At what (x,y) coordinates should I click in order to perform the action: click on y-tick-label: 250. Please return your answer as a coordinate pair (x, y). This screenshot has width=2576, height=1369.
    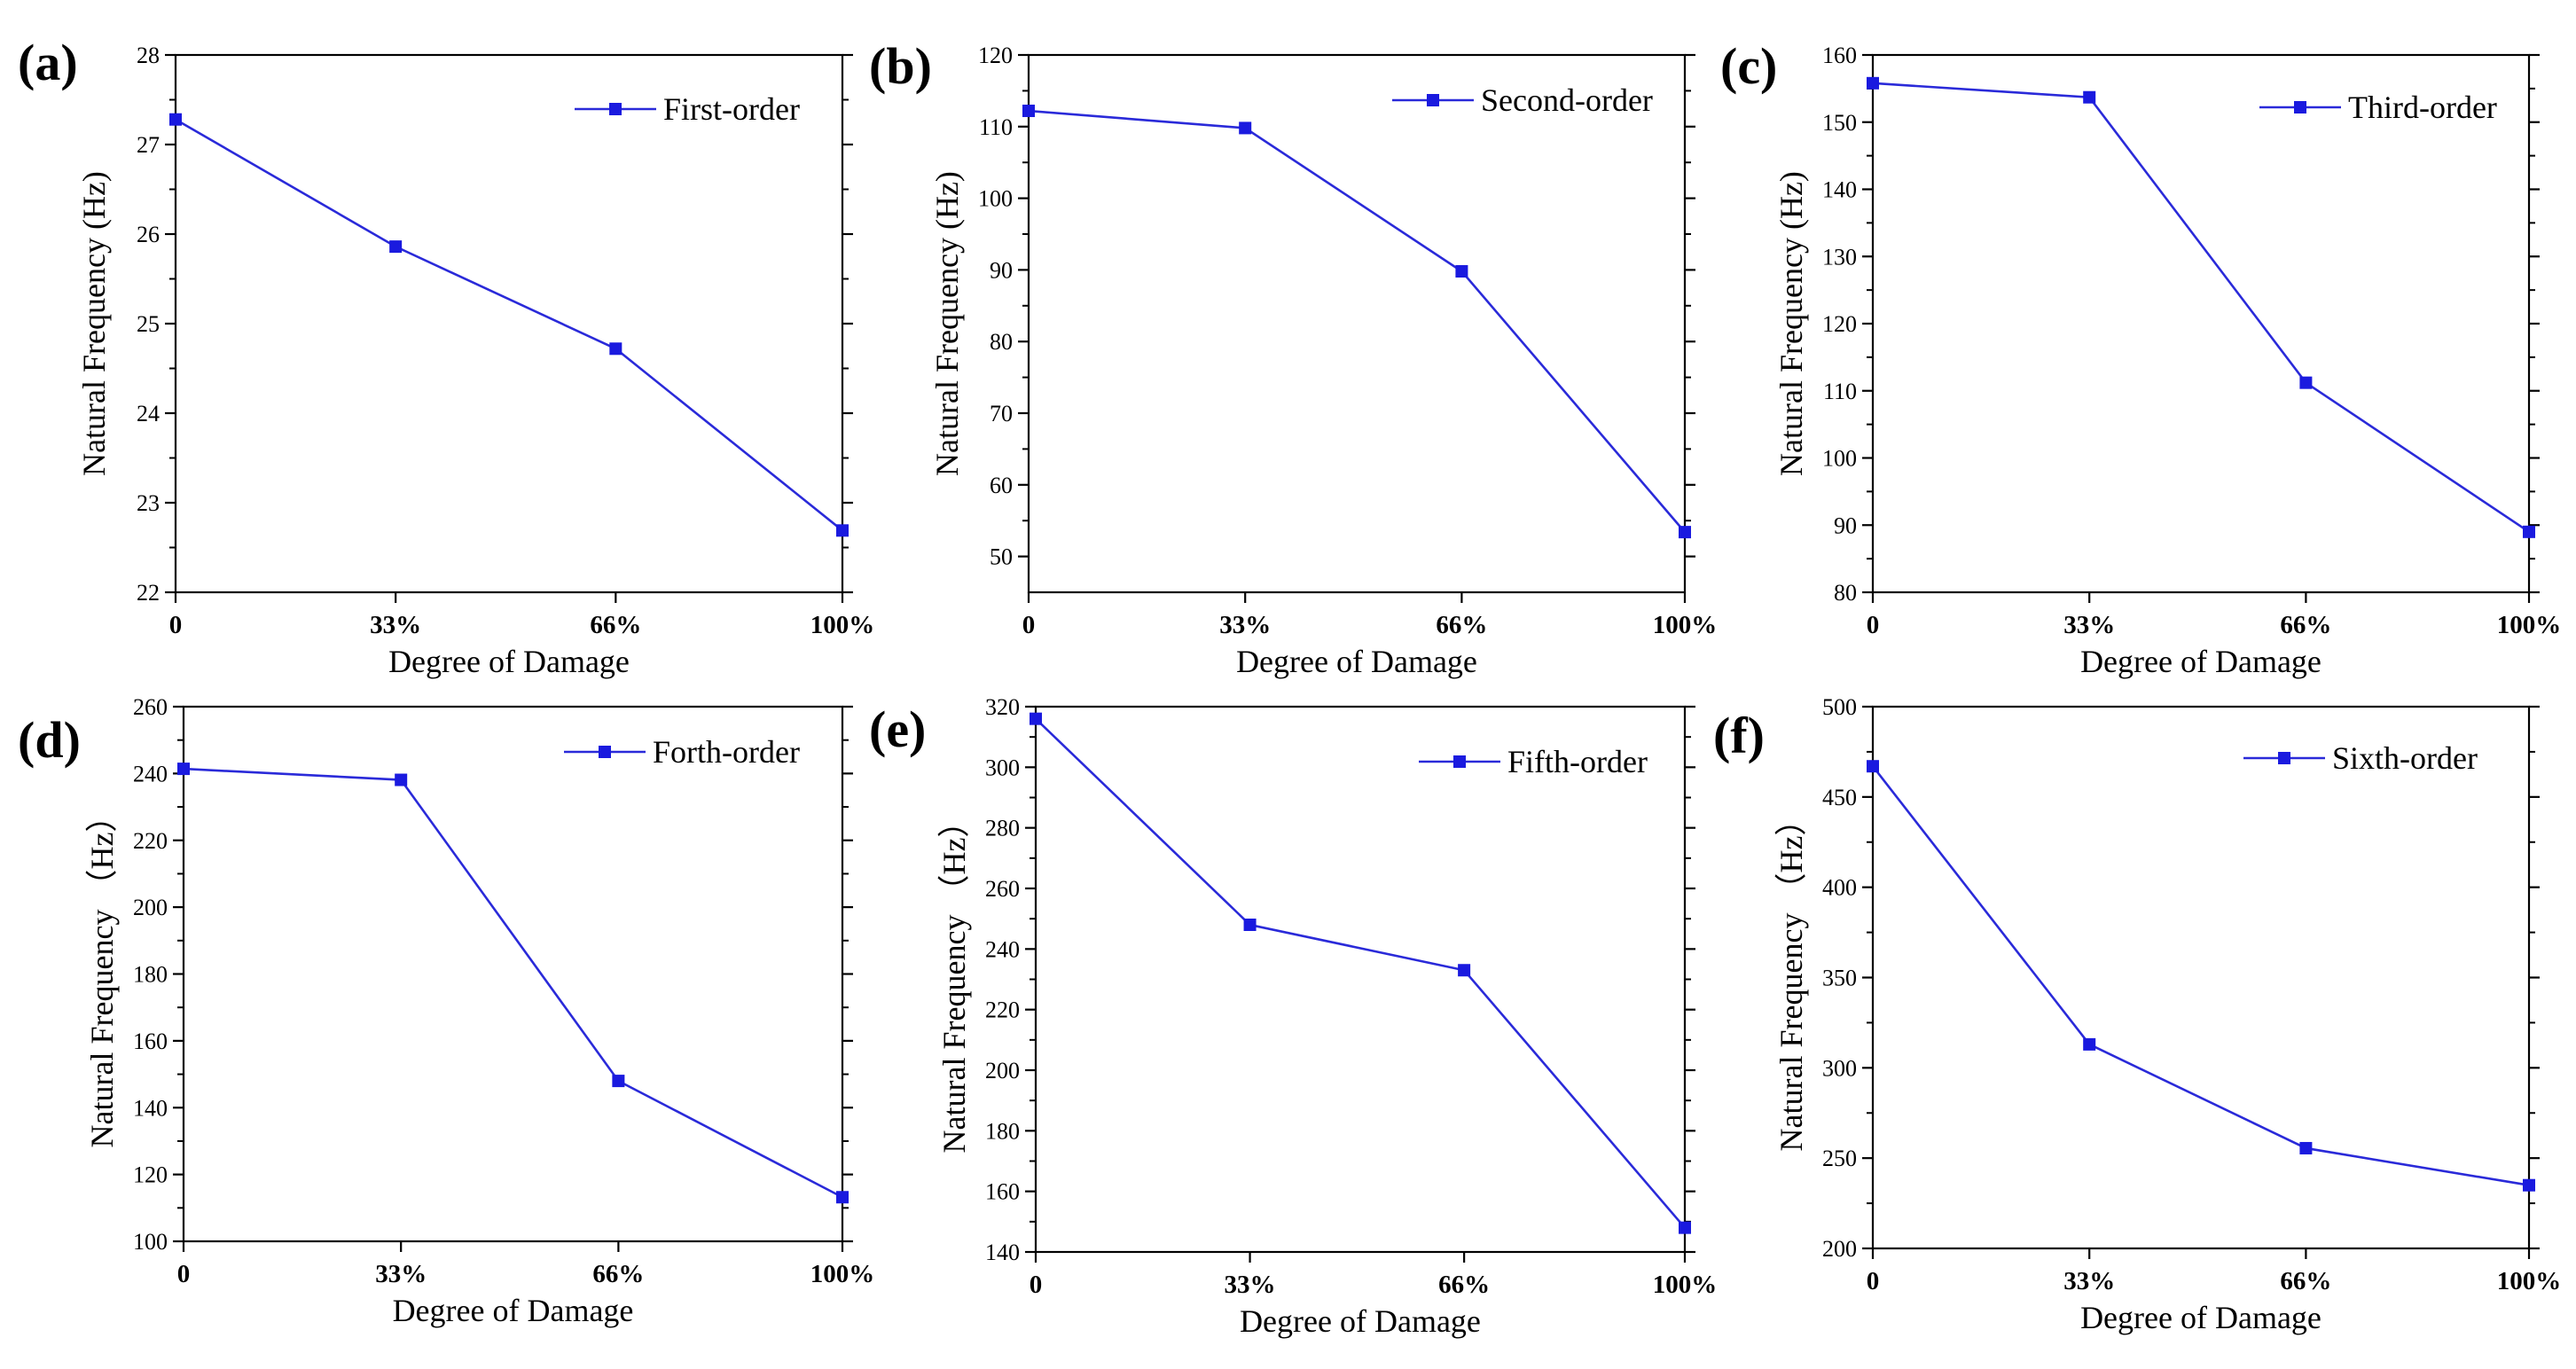
    Looking at the image, I should click on (1839, 1158).